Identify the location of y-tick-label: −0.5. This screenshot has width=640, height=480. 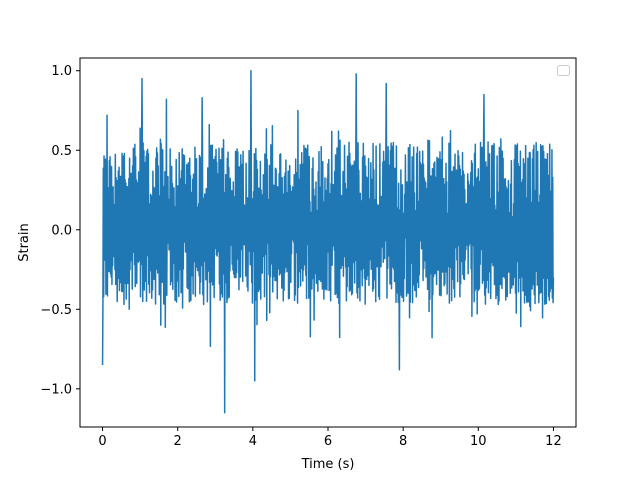
(56, 310).